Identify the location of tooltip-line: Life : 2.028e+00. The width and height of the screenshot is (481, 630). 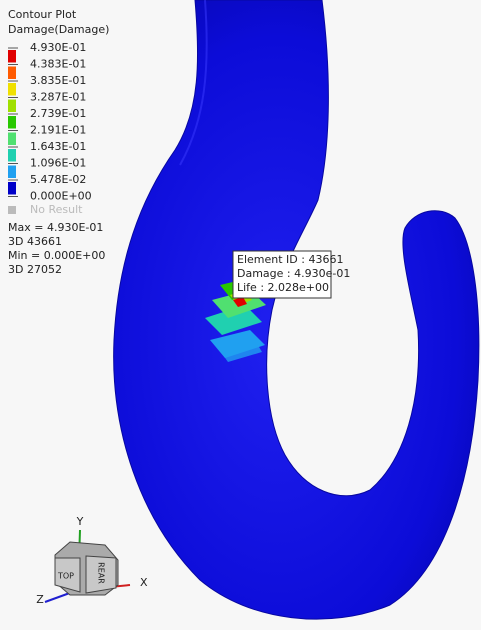
(283, 287).